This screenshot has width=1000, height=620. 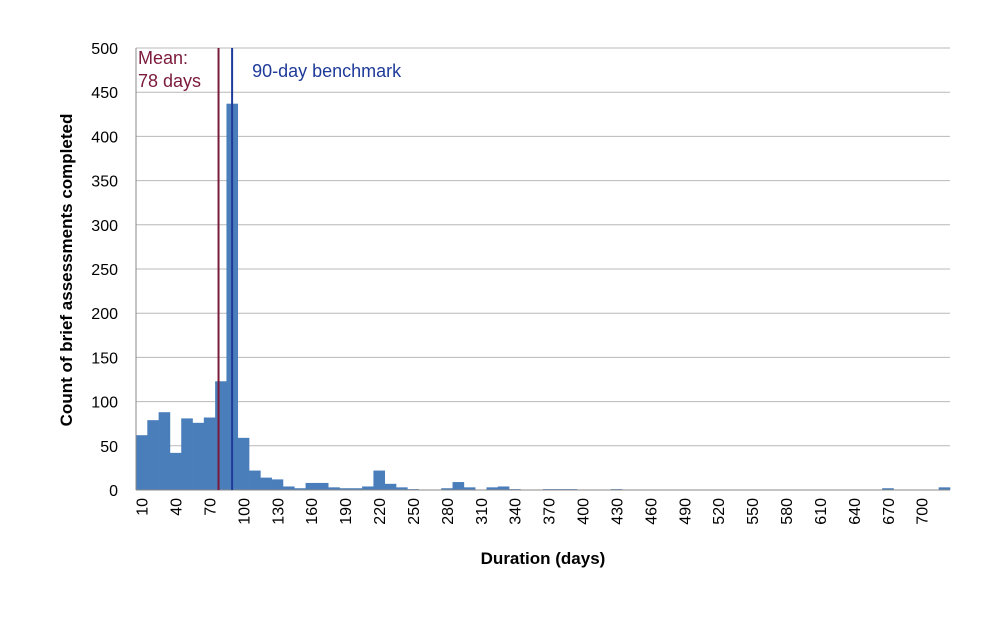 What do you see at coordinates (210, 507) in the screenshot?
I see `x-tick-label: 70` at bounding box center [210, 507].